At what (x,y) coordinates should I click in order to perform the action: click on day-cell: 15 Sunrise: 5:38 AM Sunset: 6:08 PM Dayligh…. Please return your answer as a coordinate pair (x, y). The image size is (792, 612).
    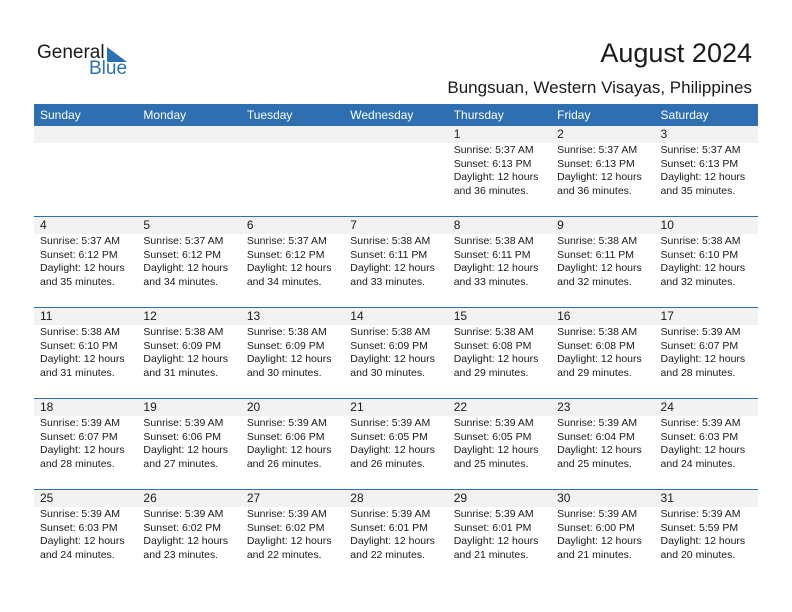
    Looking at the image, I should click on (499, 353).